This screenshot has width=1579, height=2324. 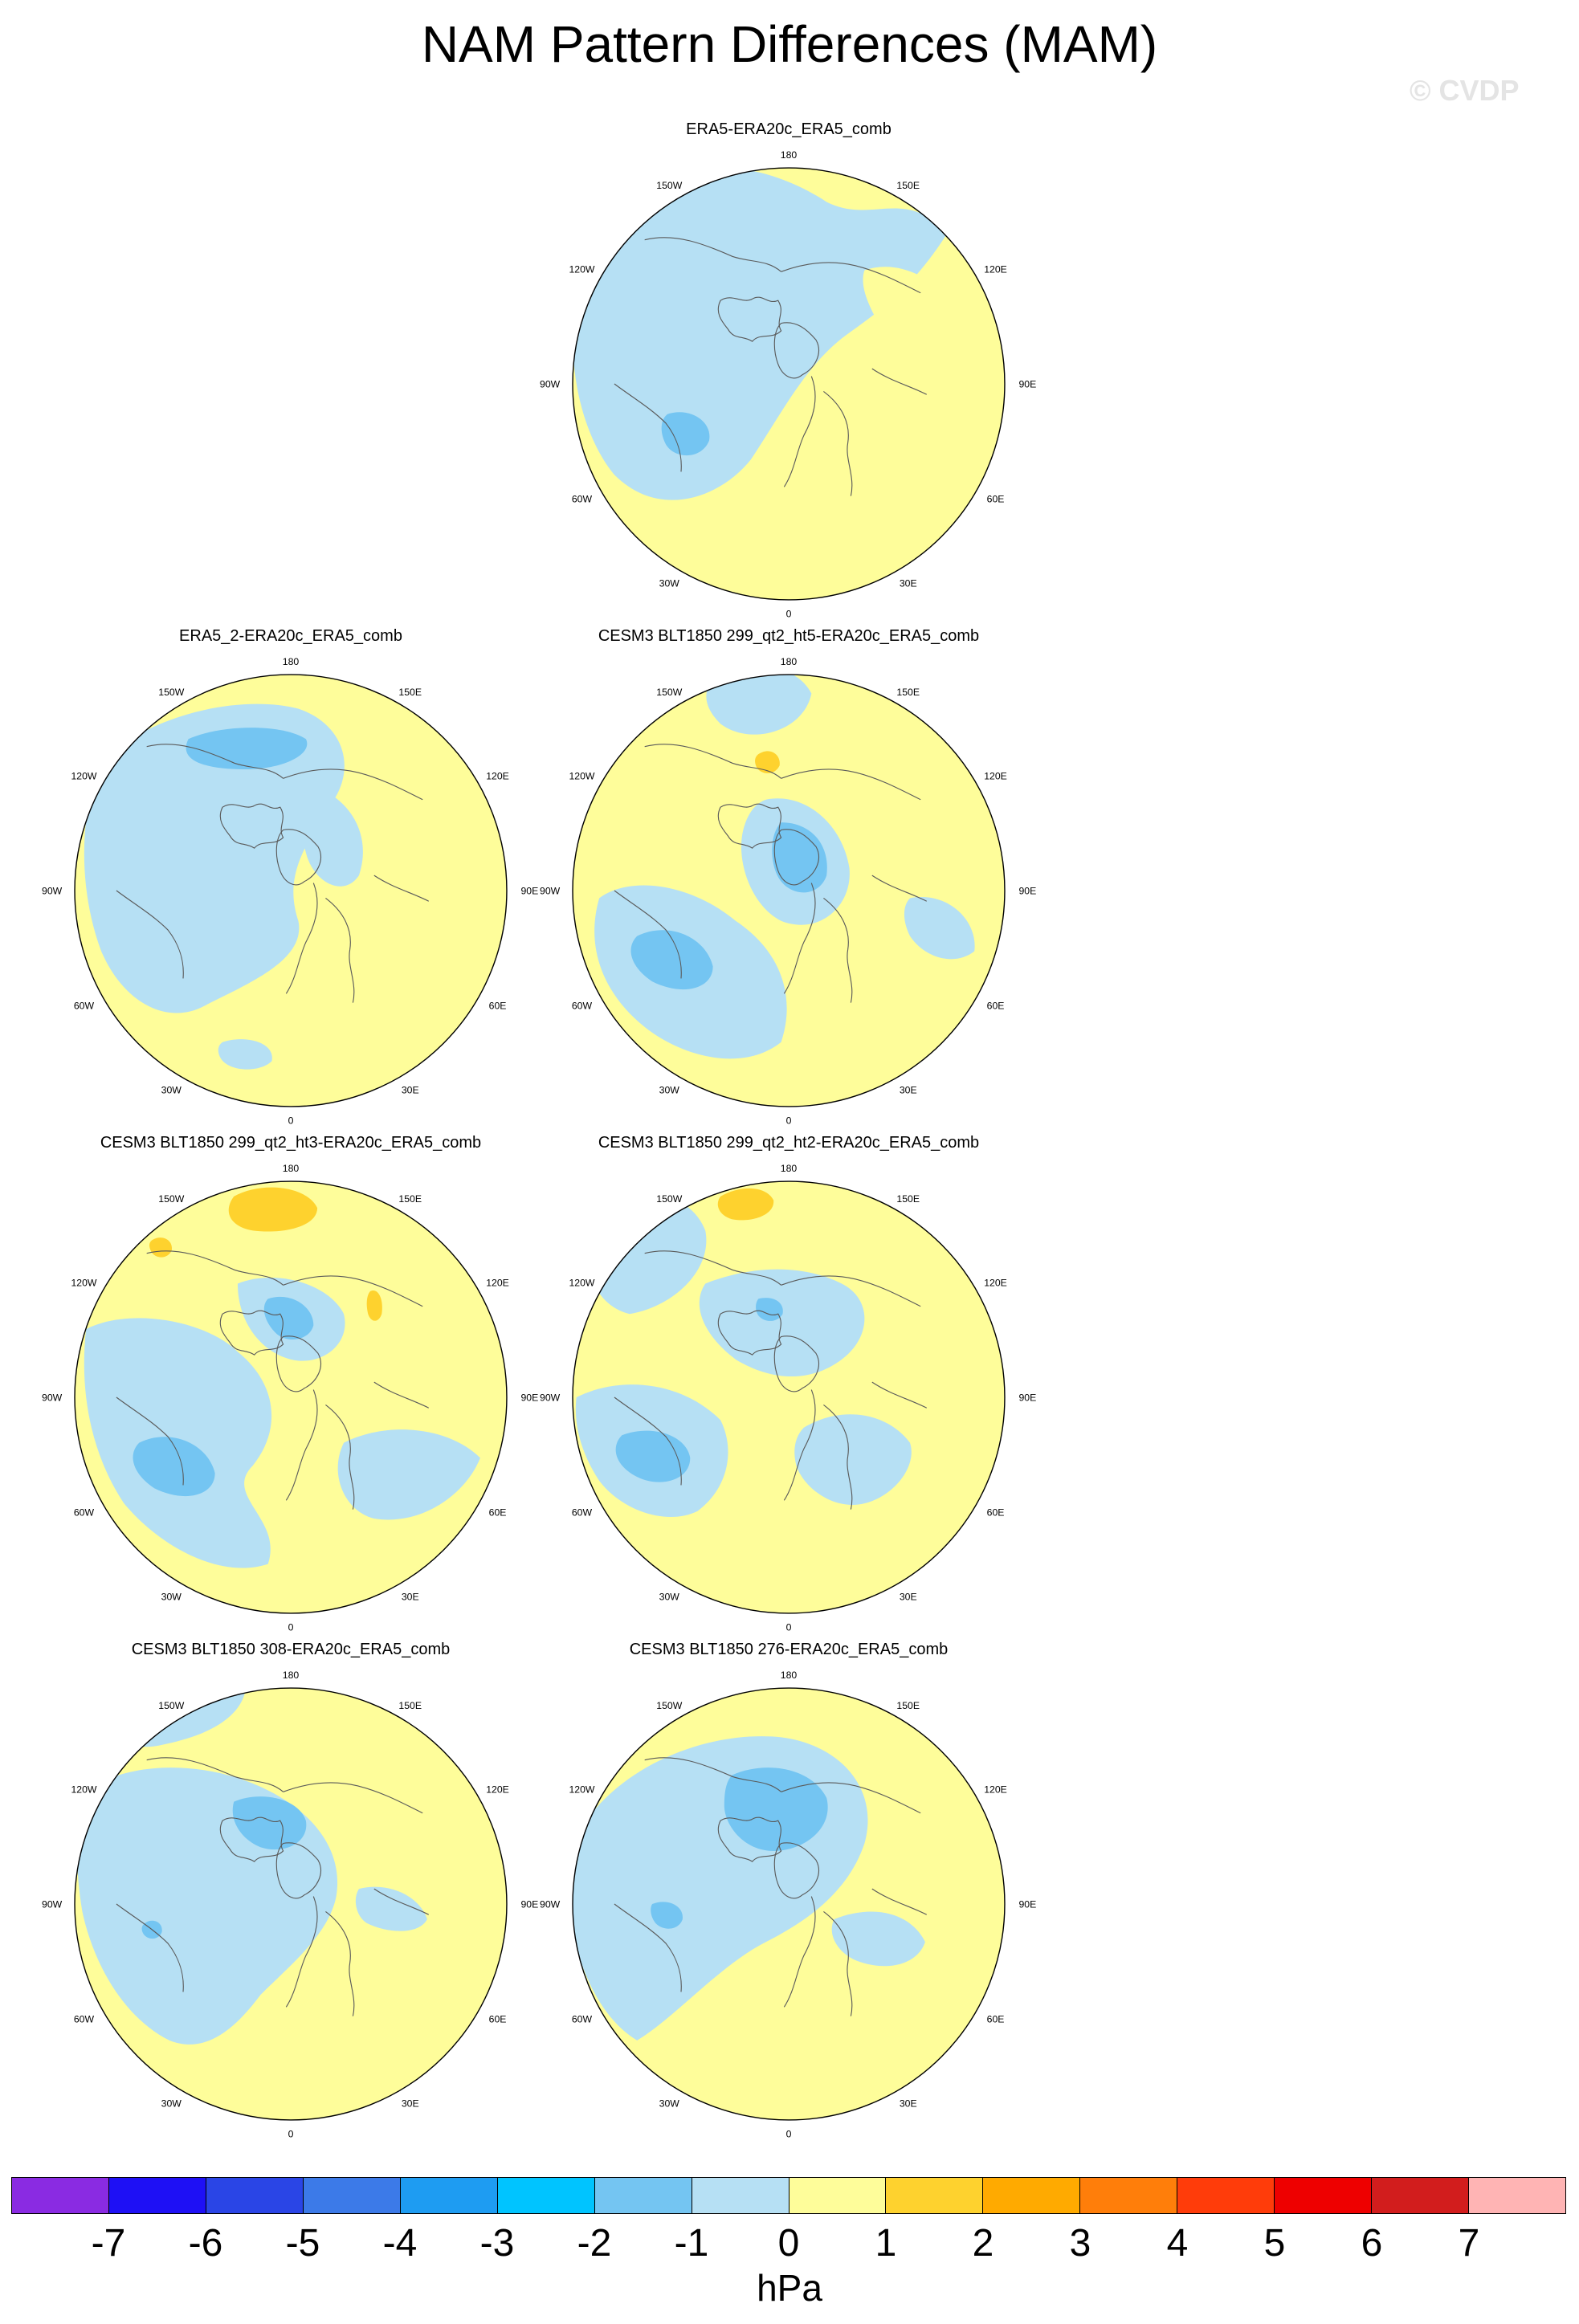 I want to click on colorbar-tick-label: 4, so click(x=1177, y=2244).